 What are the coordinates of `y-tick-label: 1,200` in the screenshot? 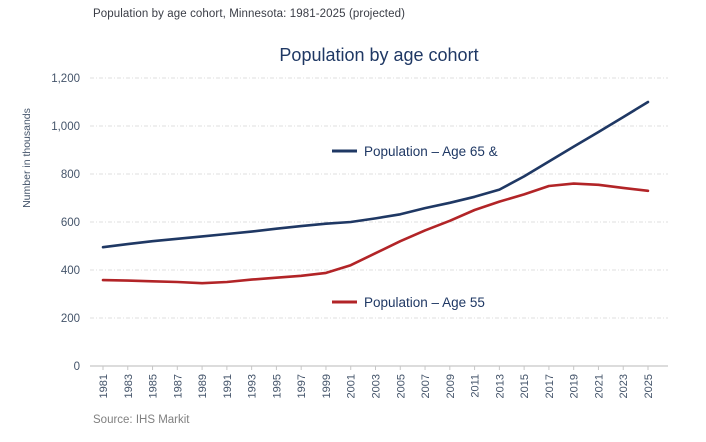 It's located at (65, 79).